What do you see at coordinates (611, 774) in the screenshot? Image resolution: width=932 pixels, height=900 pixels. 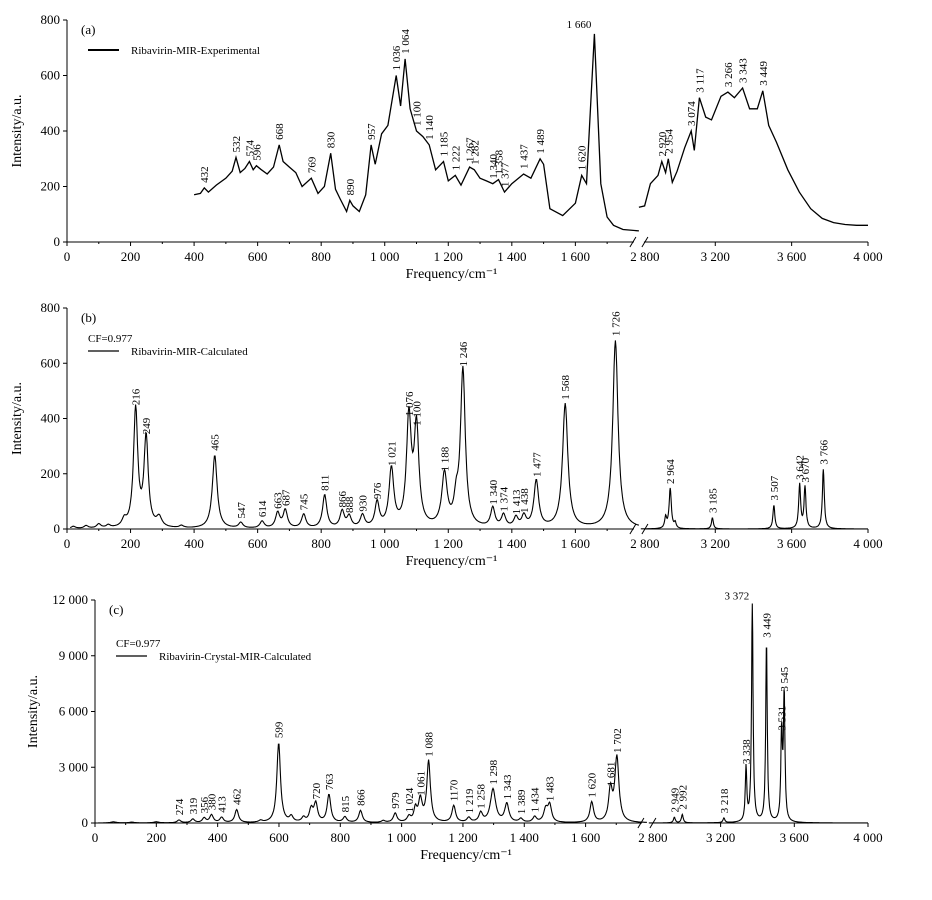 I see `peak-label: 1 681` at bounding box center [611, 774].